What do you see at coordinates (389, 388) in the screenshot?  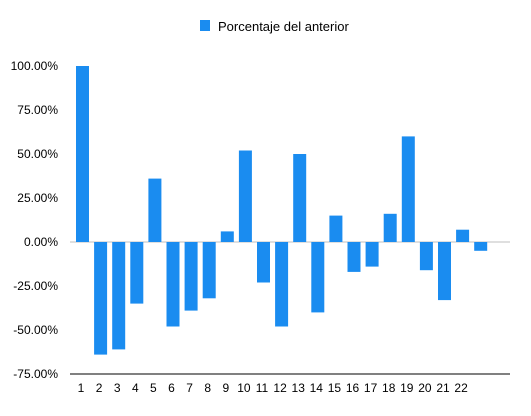 I see `x-tick-label: 18` at bounding box center [389, 388].